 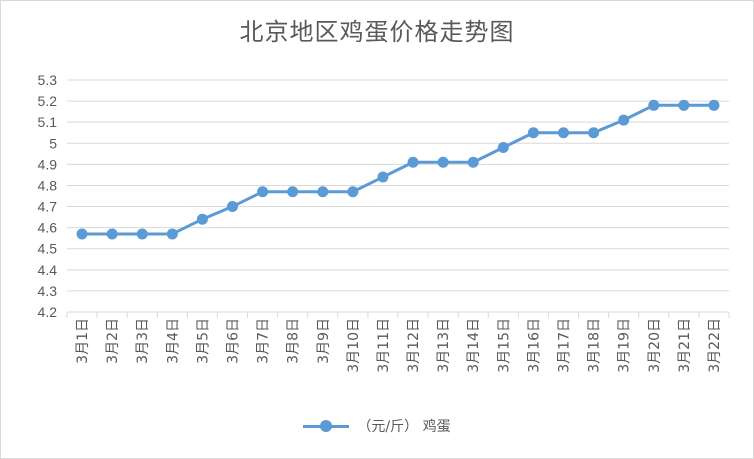 I want to click on x-tick-label: 3月9日, so click(x=324, y=341).